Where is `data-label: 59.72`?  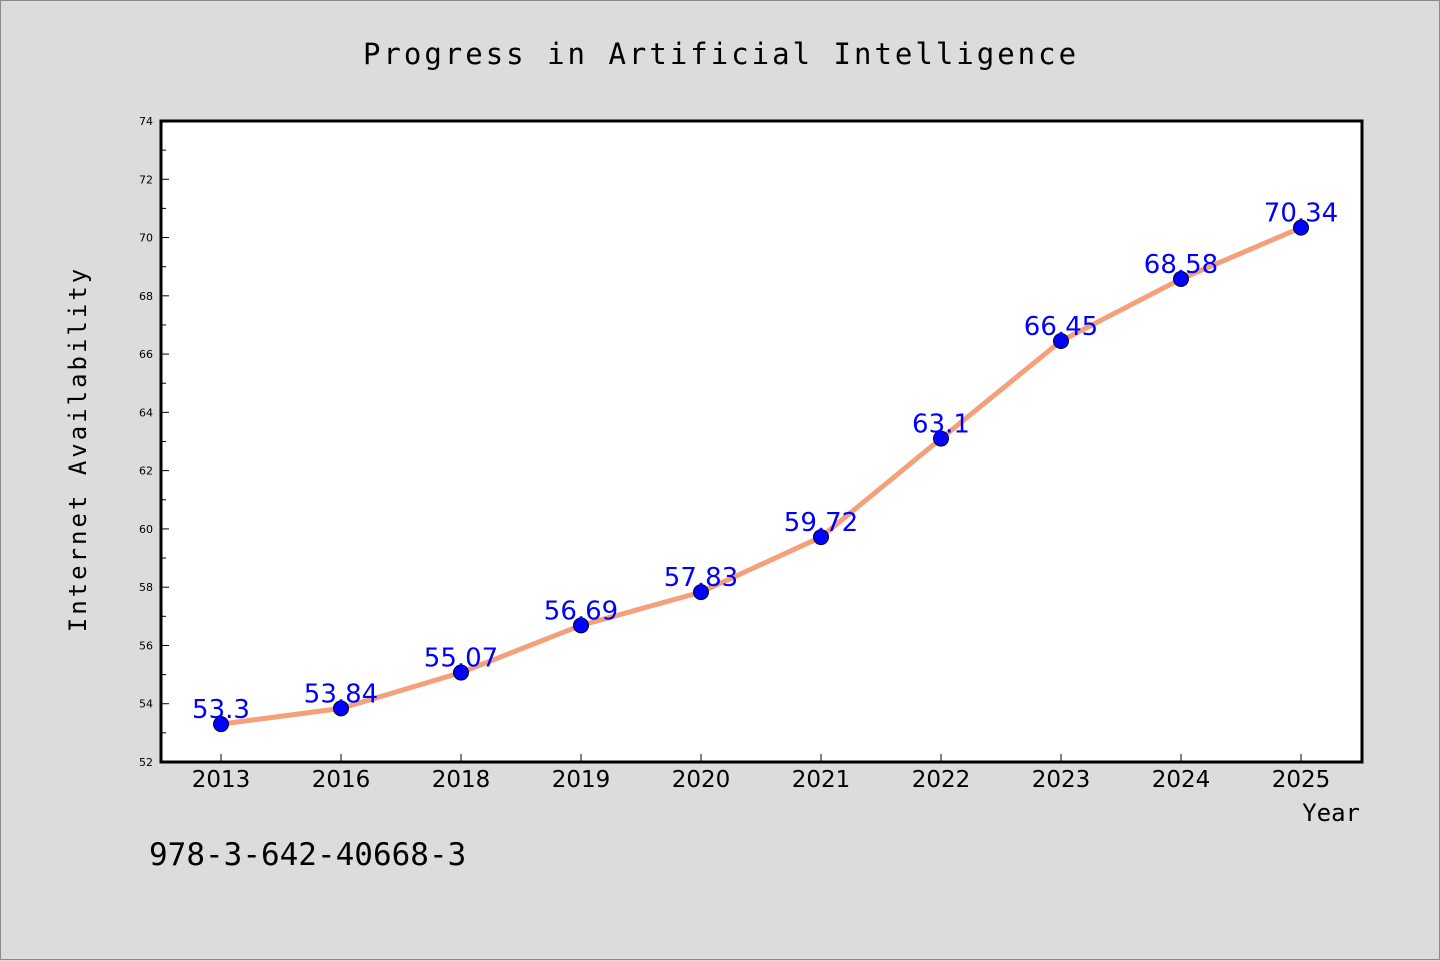
data-label: 59.72 is located at coordinates (821, 523).